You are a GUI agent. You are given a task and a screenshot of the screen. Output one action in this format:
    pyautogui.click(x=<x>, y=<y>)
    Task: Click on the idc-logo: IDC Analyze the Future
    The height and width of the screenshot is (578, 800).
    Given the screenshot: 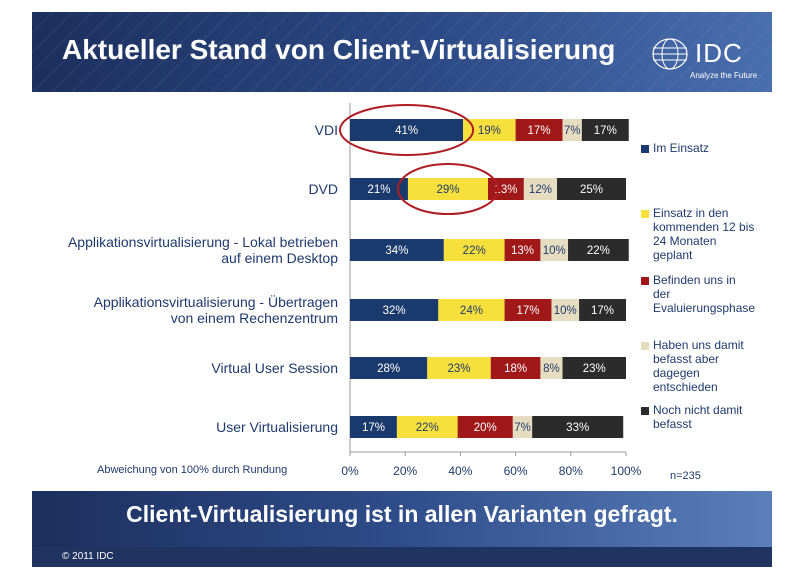 What is the action you would take?
    pyautogui.click(x=705, y=61)
    